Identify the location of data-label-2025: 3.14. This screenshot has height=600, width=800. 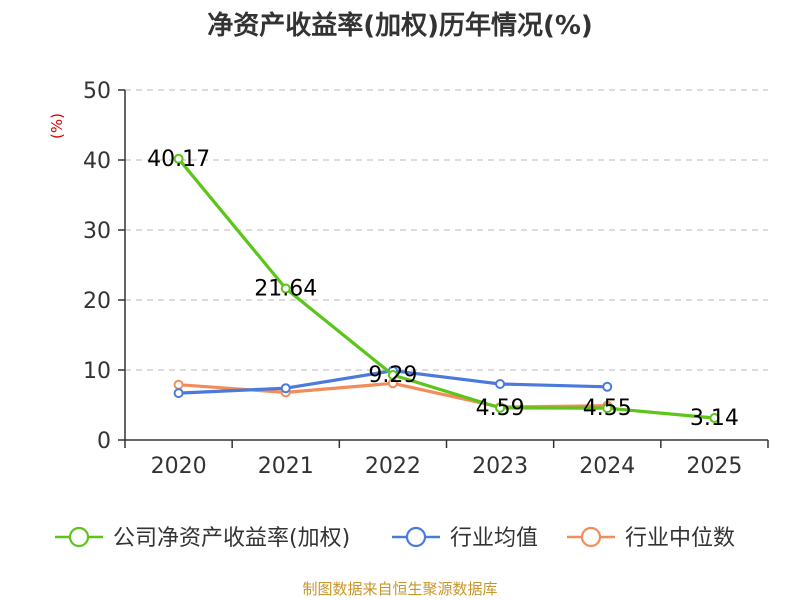
(714, 418).